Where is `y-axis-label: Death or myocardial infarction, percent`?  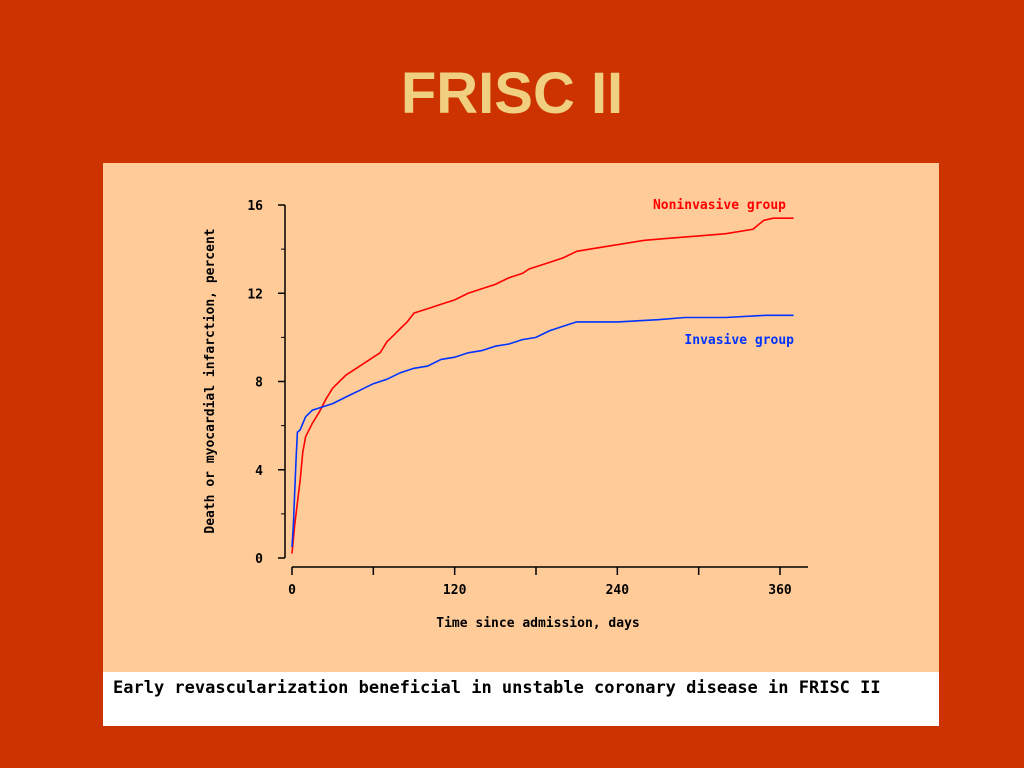 y-axis-label: Death or myocardial infarction, percent is located at coordinates (210, 380).